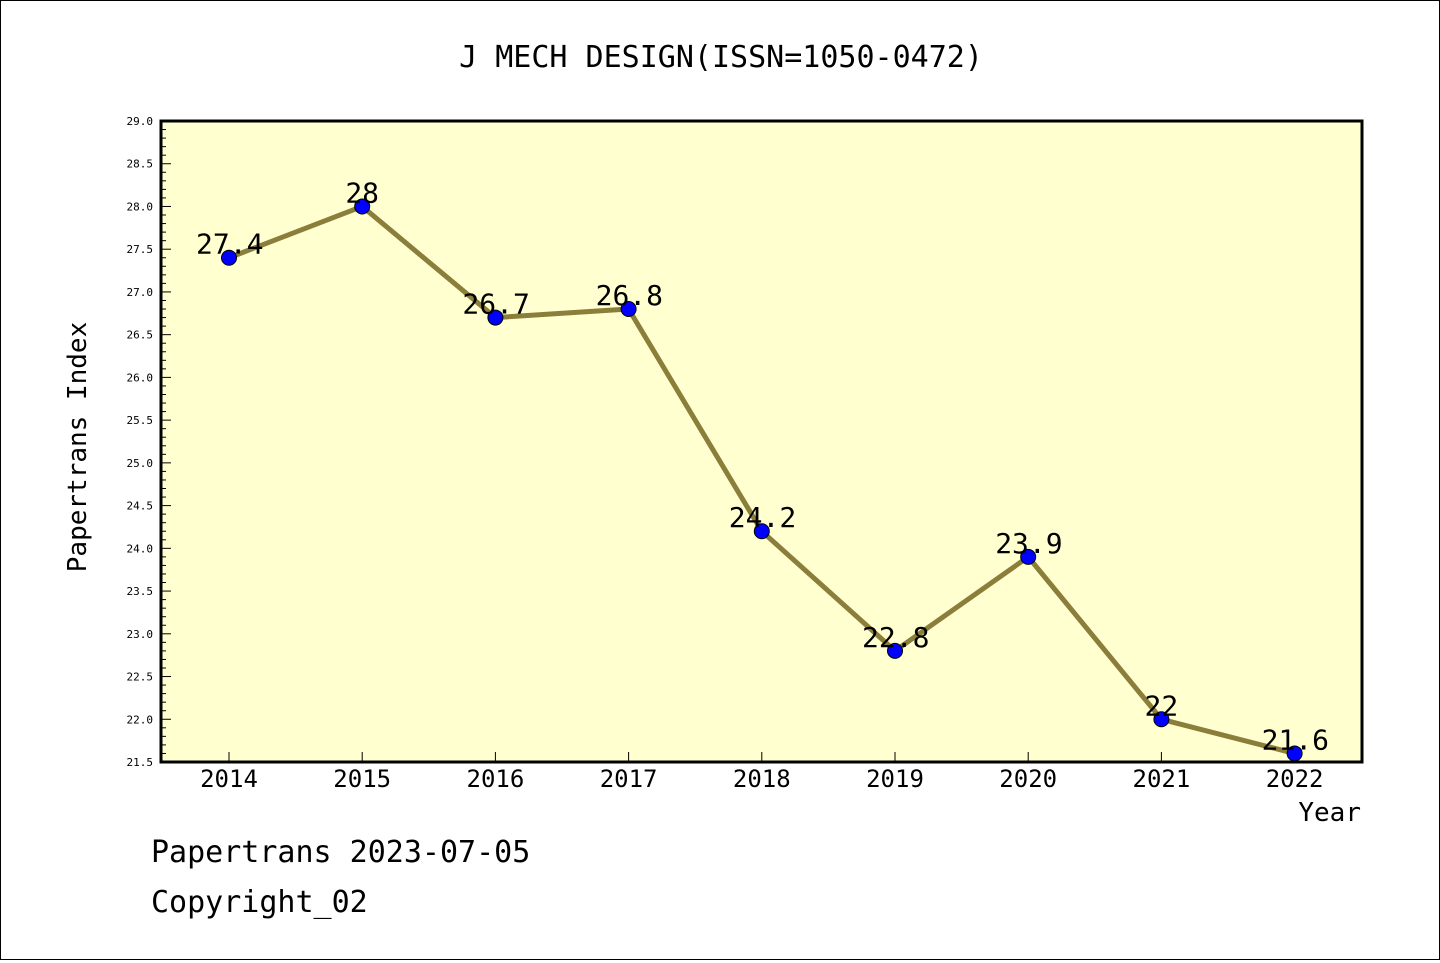 The image size is (1440, 963). What do you see at coordinates (140, 634) in the screenshot?
I see `y-tick-label: 23.0` at bounding box center [140, 634].